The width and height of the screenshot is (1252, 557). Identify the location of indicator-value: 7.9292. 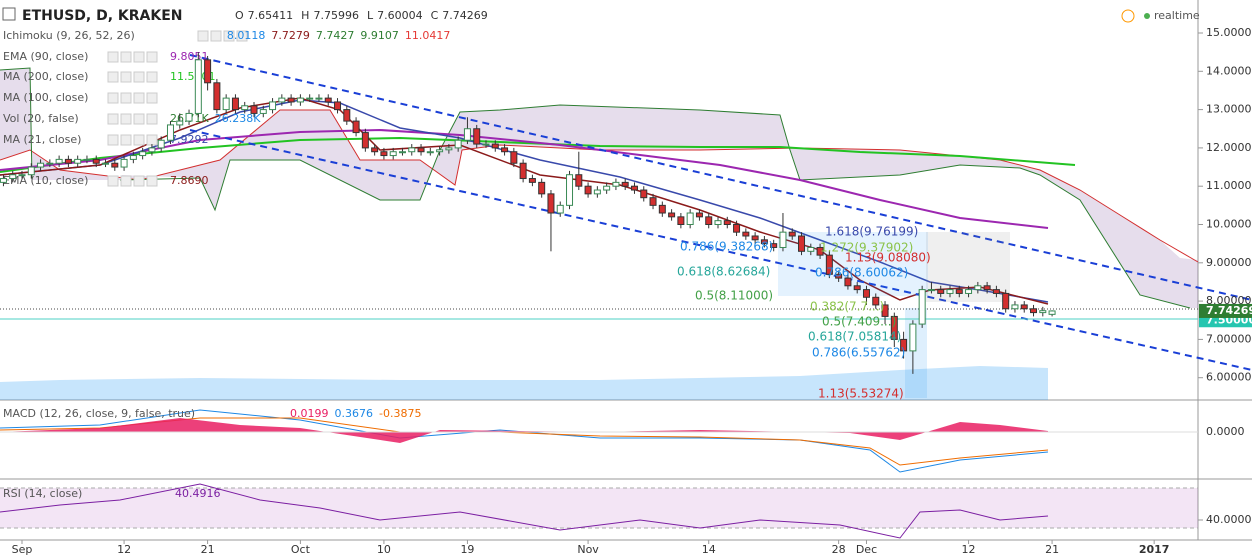
(189, 139).